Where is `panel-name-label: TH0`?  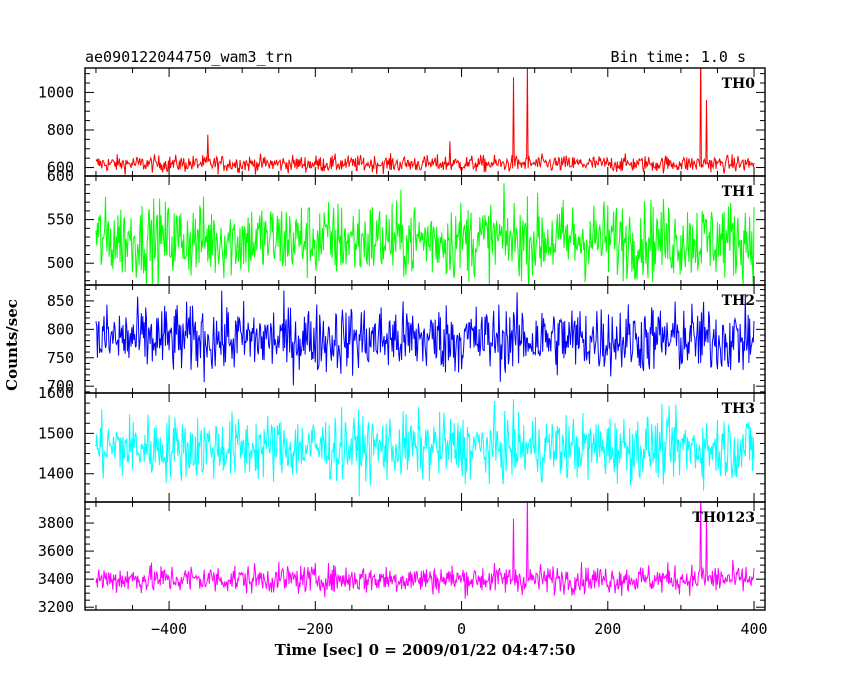
panel-name-label: TH0 is located at coordinates (739, 84).